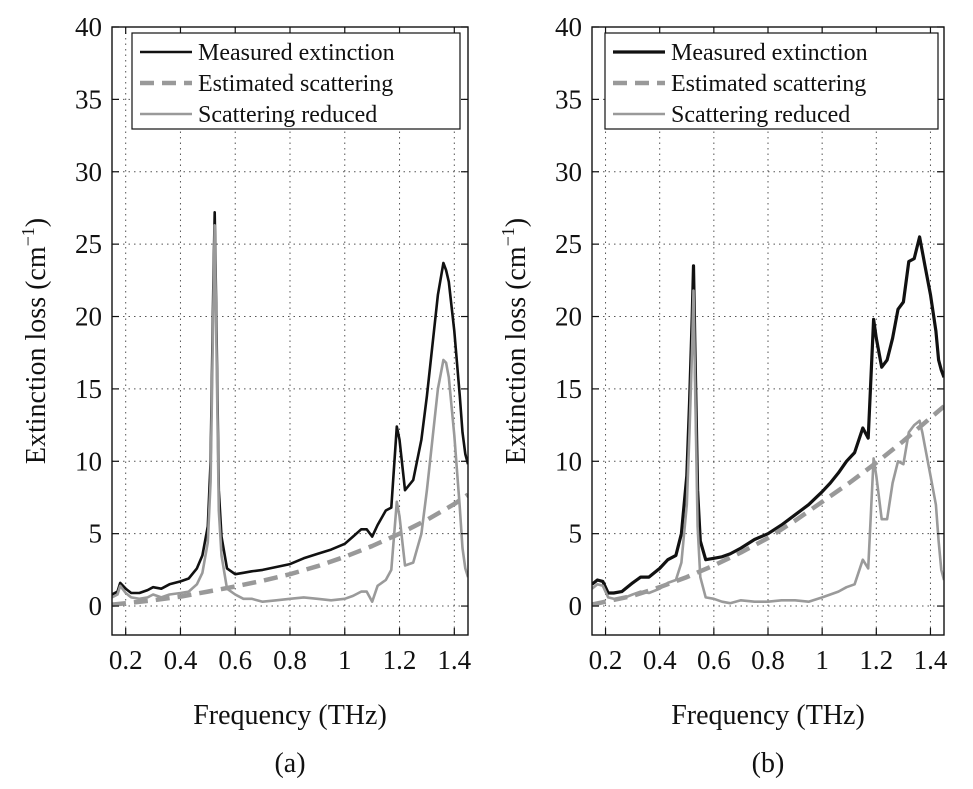  Describe the element at coordinates (289, 763) in the screenshot. I see `panel-label: (a)` at that location.